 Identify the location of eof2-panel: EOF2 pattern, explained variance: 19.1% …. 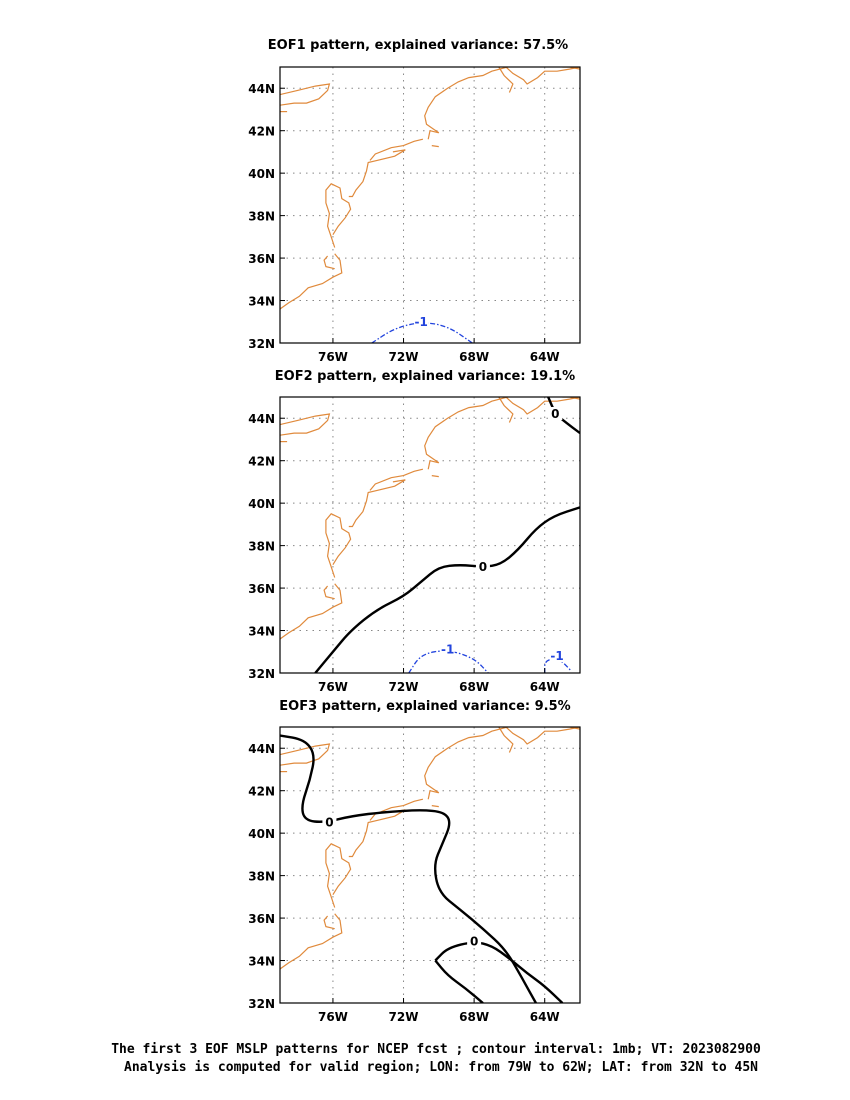
(414, 531).